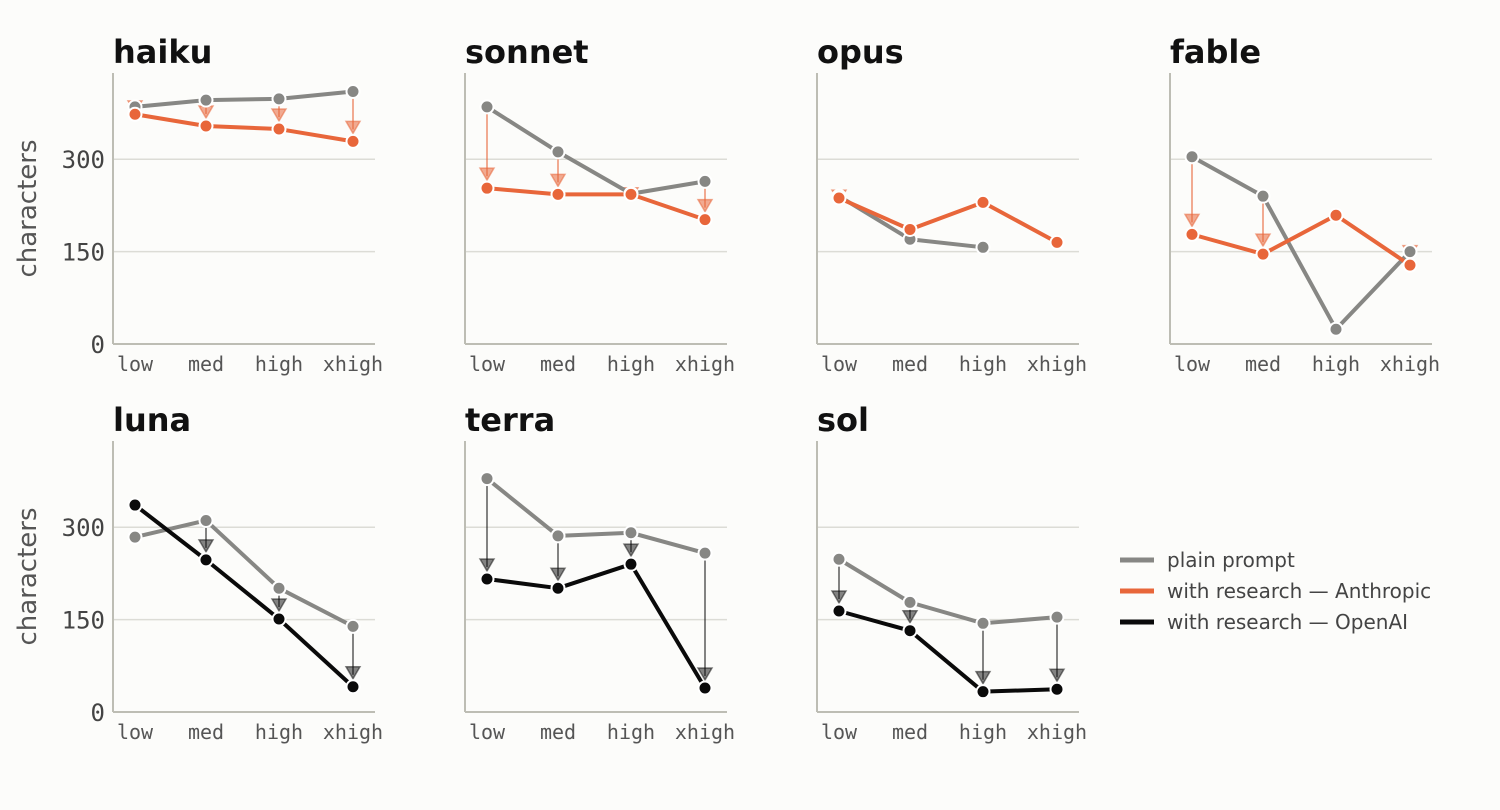 The width and height of the screenshot is (1500, 810). I want to click on legend-item-anthropic: with research — Anthropic, so click(1275, 591).